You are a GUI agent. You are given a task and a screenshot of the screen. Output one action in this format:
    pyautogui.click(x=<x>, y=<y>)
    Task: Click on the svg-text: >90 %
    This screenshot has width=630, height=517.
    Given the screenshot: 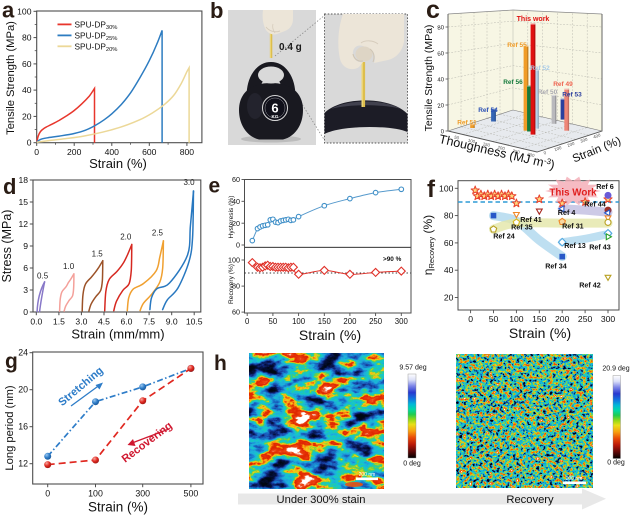 What is the action you would take?
    pyautogui.click(x=392, y=259)
    